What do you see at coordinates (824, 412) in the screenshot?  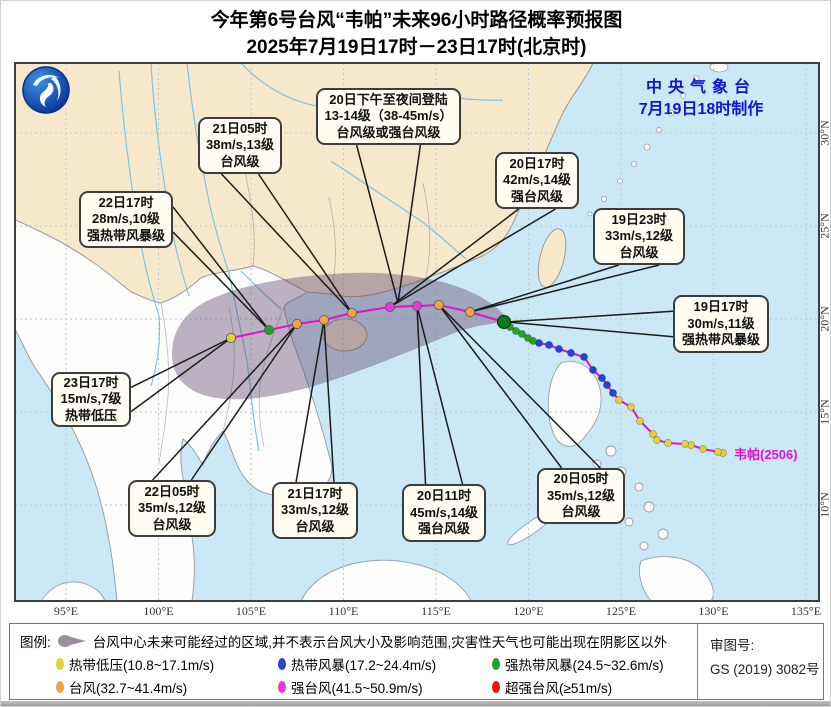 I see `lat-tick-label: 15°N` at bounding box center [824, 412].